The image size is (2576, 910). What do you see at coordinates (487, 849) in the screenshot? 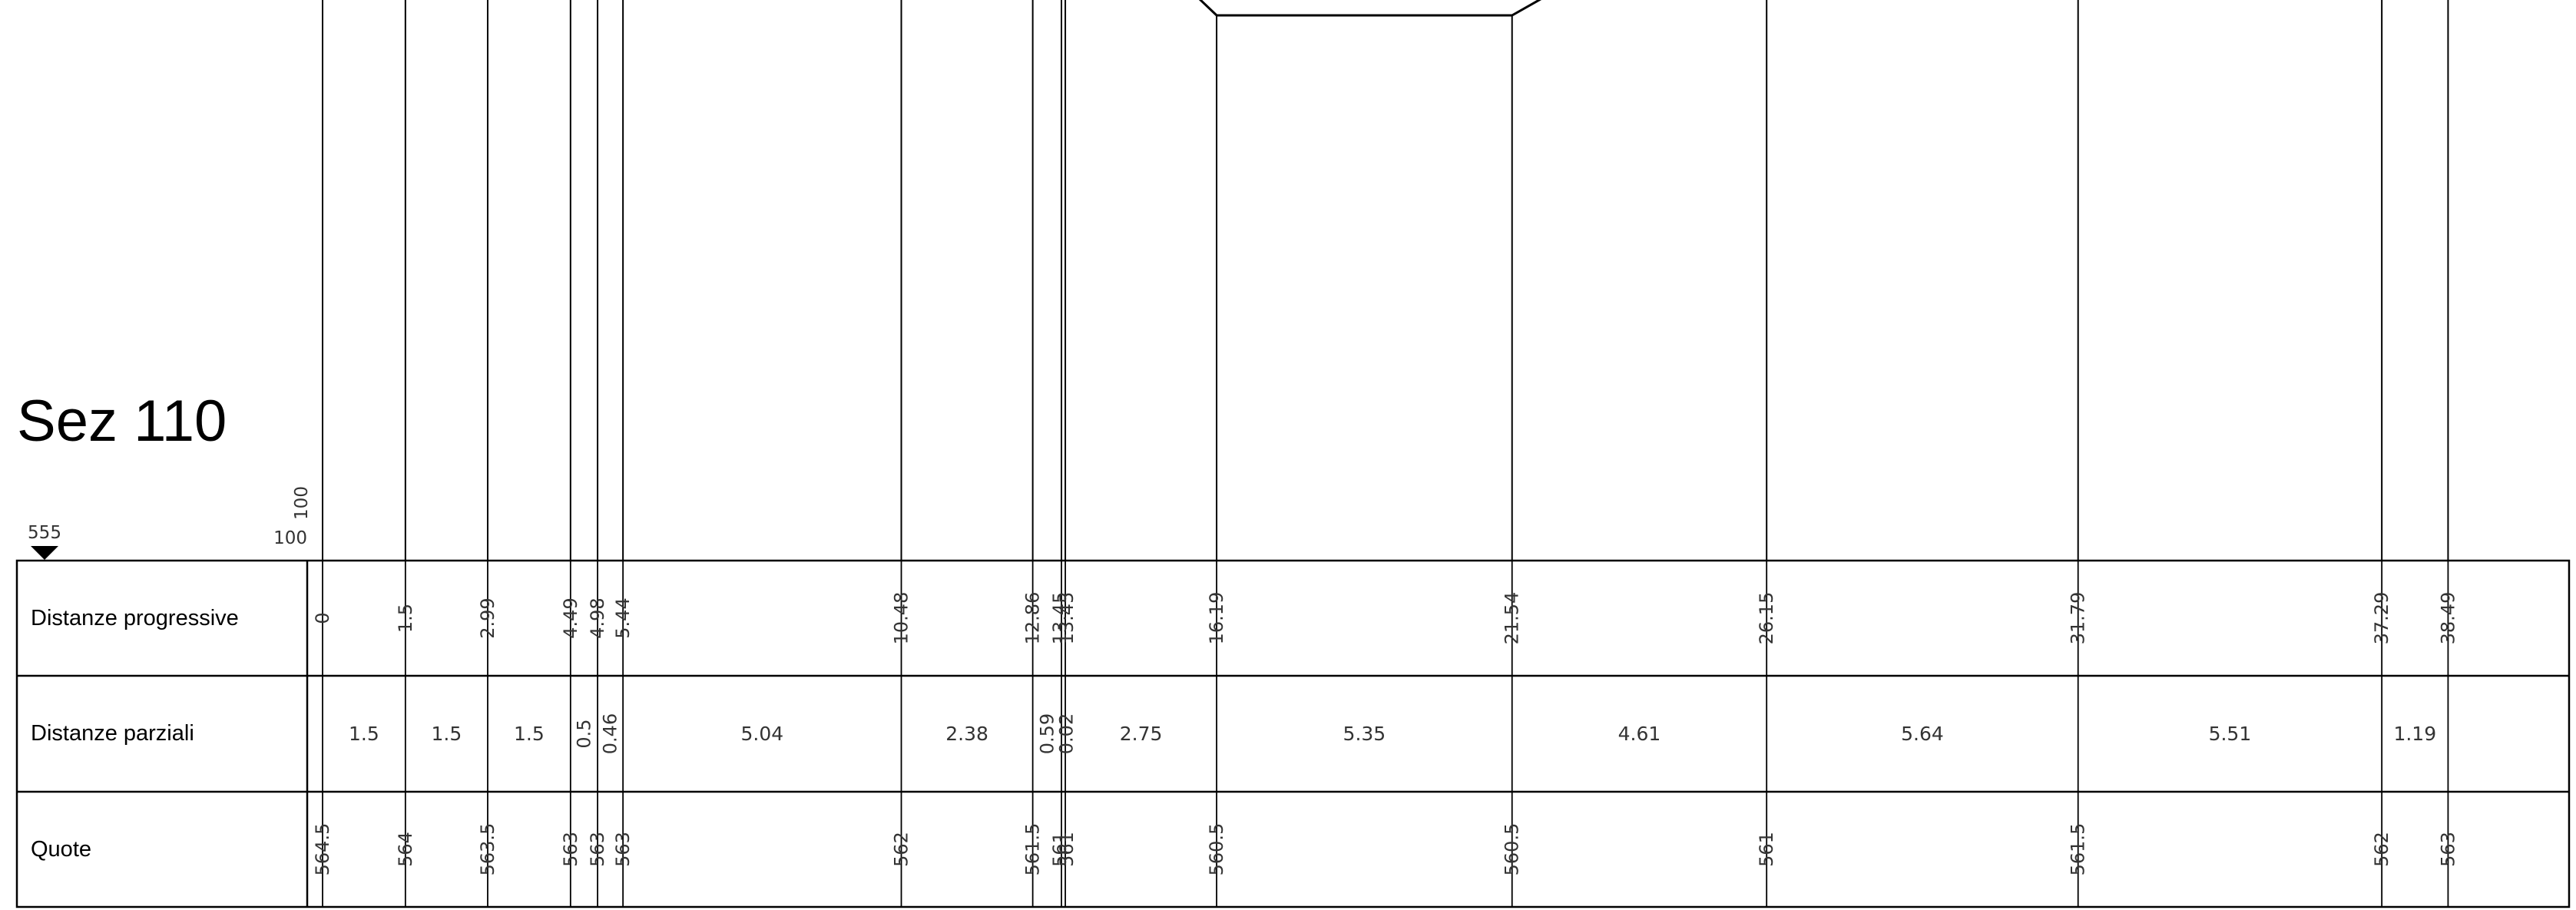
I see `elevation-label: 563.5` at bounding box center [487, 849].